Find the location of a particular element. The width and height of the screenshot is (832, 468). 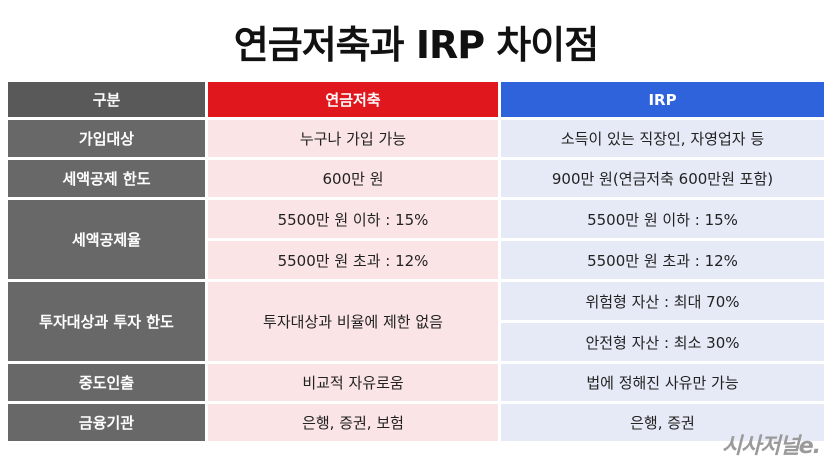

pension-join: 누구나 가입 가능 is located at coordinates (353, 138).